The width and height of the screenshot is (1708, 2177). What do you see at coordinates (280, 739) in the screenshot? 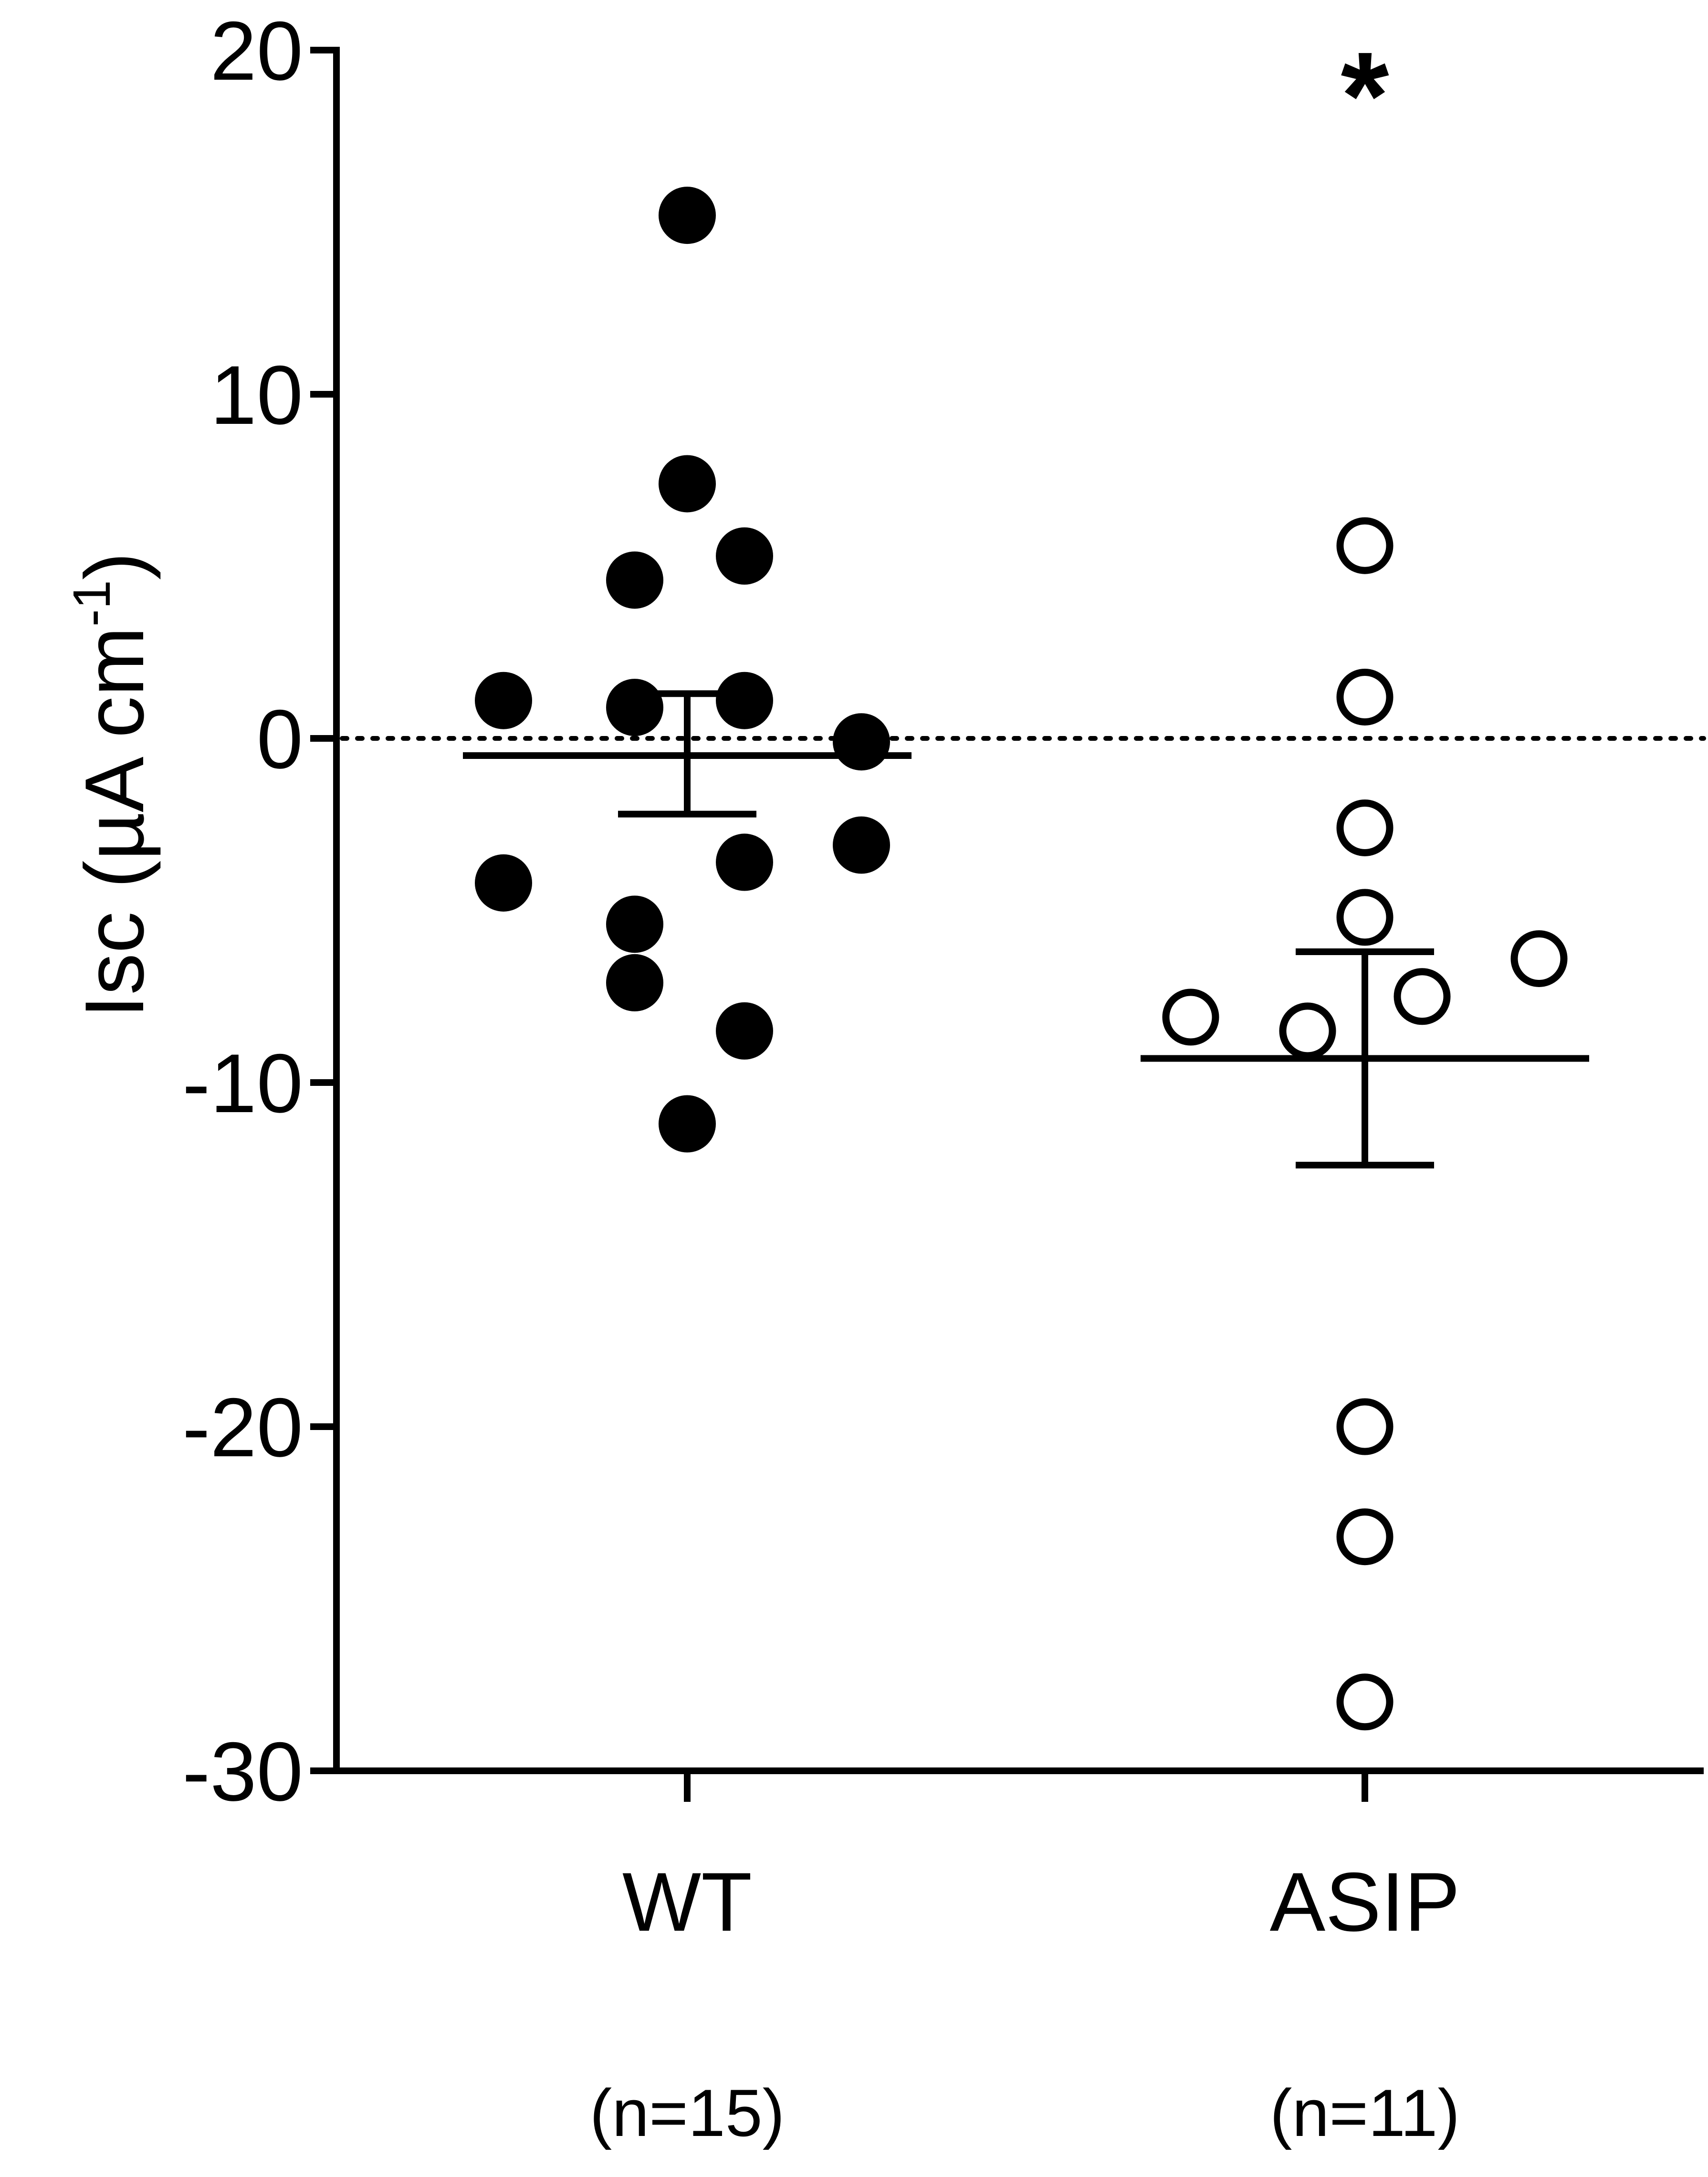
I see `y-tick-label-2: 0` at bounding box center [280, 739].